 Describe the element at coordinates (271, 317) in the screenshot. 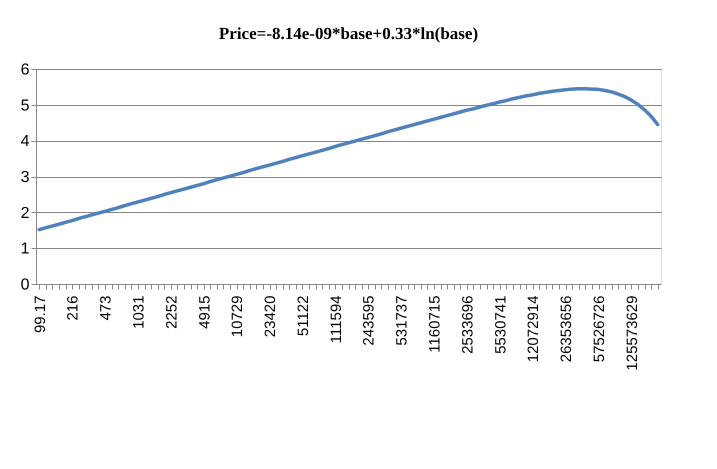

I see `x-tick-label: 23420` at that location.